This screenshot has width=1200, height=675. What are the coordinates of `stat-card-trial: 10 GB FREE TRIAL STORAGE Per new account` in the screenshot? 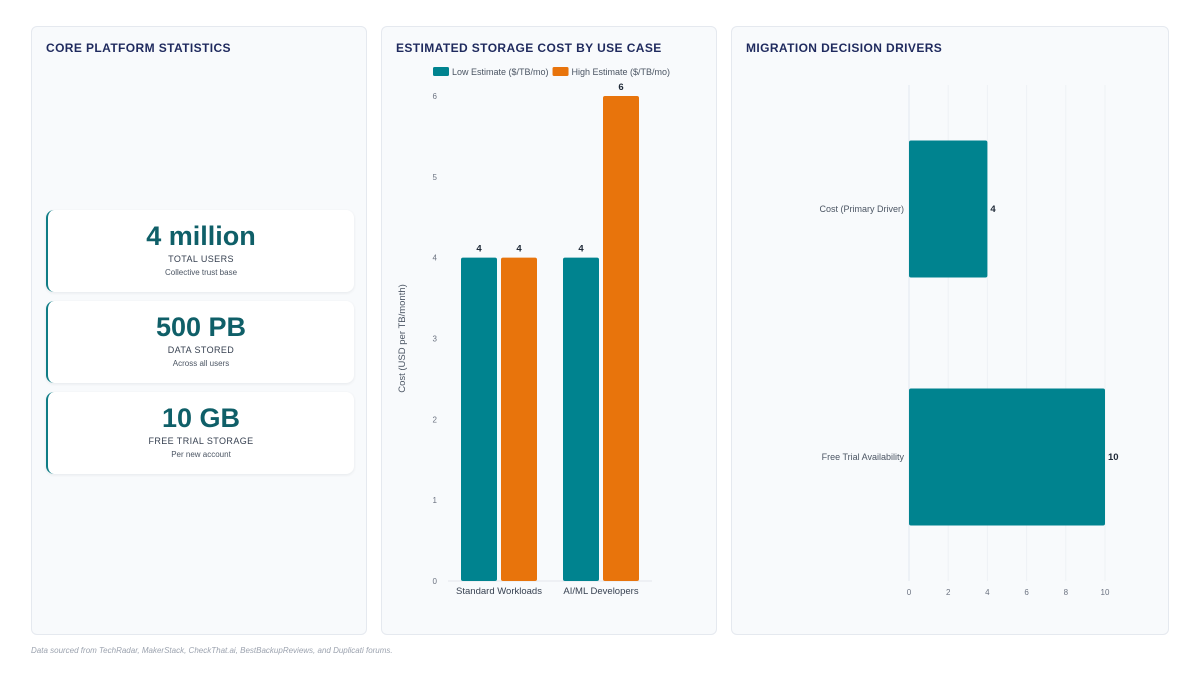 It's located at (200, 433).